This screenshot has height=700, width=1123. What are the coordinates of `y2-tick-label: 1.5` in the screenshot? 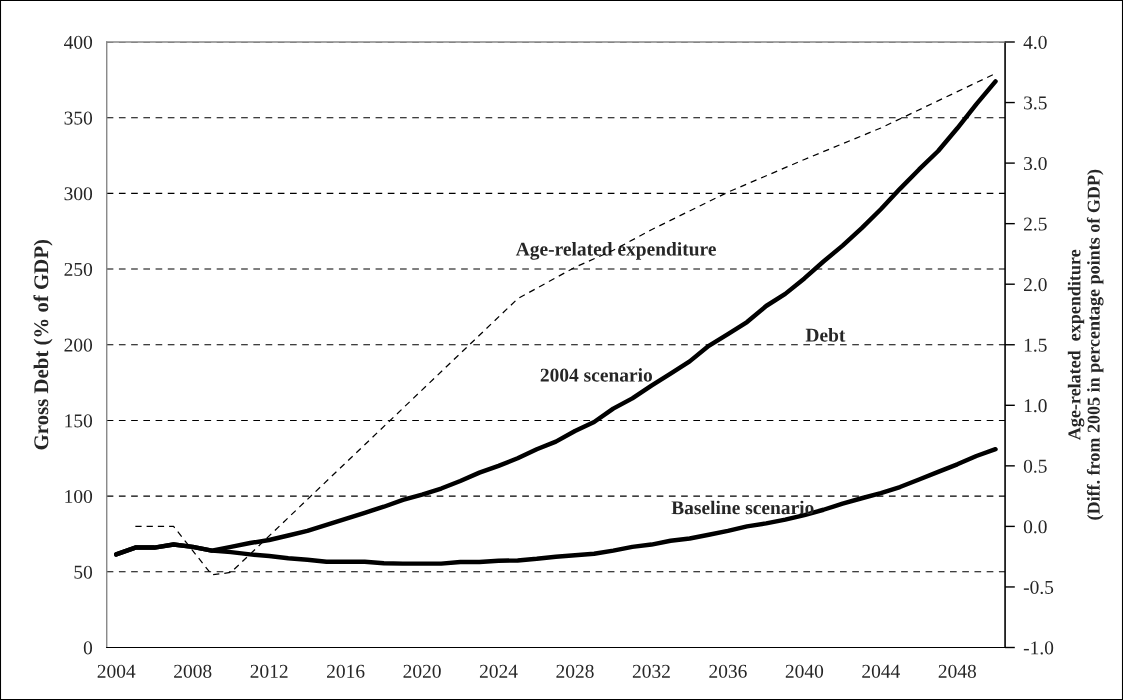 It's located at (1035, 345).